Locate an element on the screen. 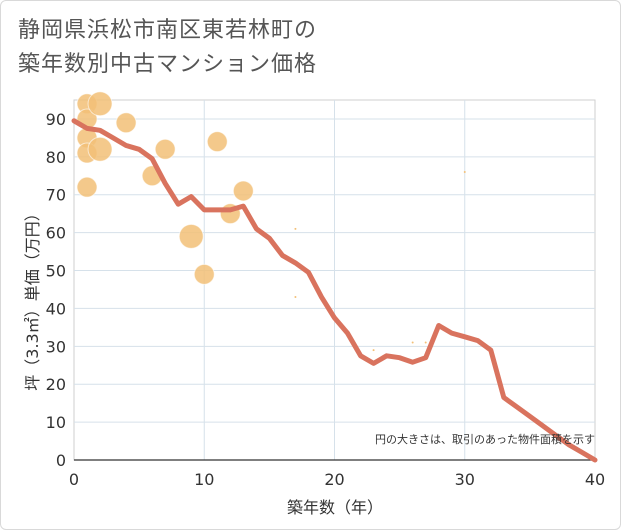 This screenshot has width=621, height=530. chart-title-line2: 築年数別中古マンション価格 is located at coordinates (168, 64).